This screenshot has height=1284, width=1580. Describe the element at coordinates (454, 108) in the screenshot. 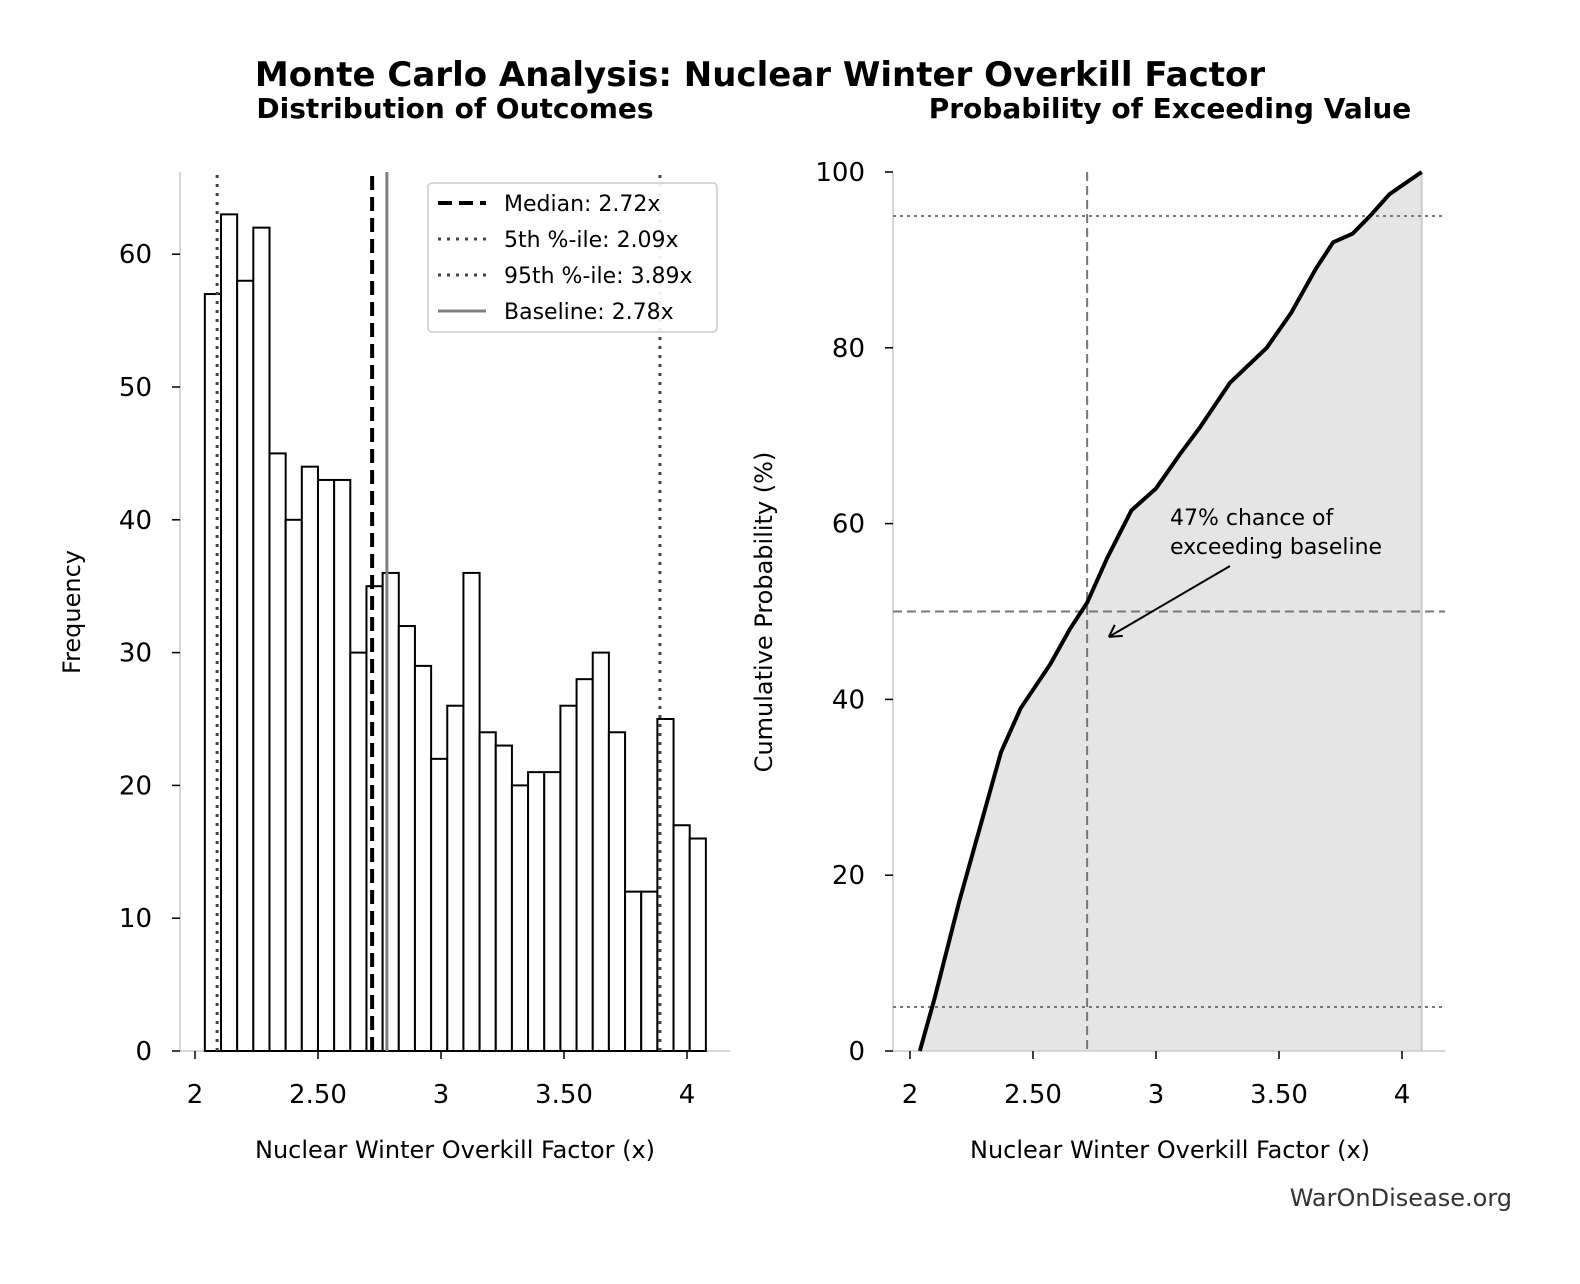

I see `left-chart-title: Distribution of Outcomes` at that location.